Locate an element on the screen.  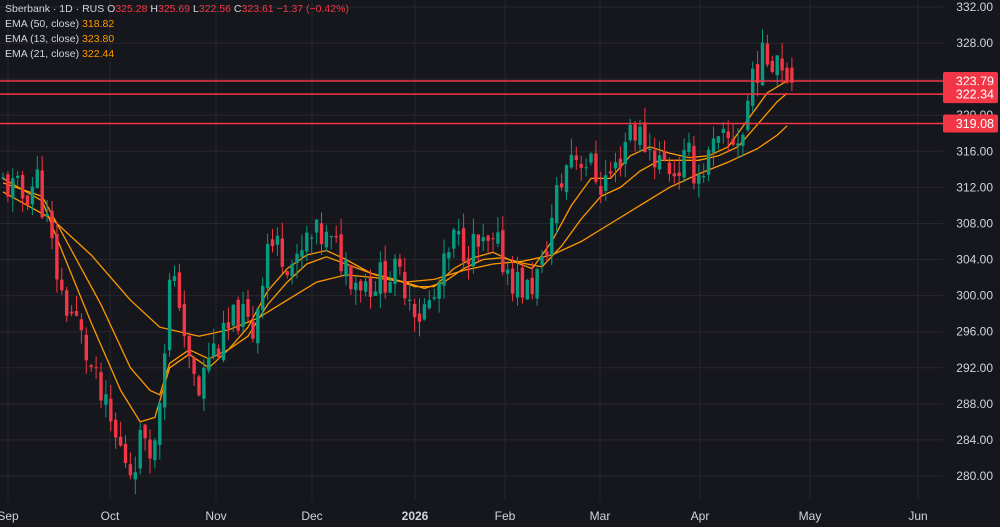
low-label: L is located at coordinates (196, 9).